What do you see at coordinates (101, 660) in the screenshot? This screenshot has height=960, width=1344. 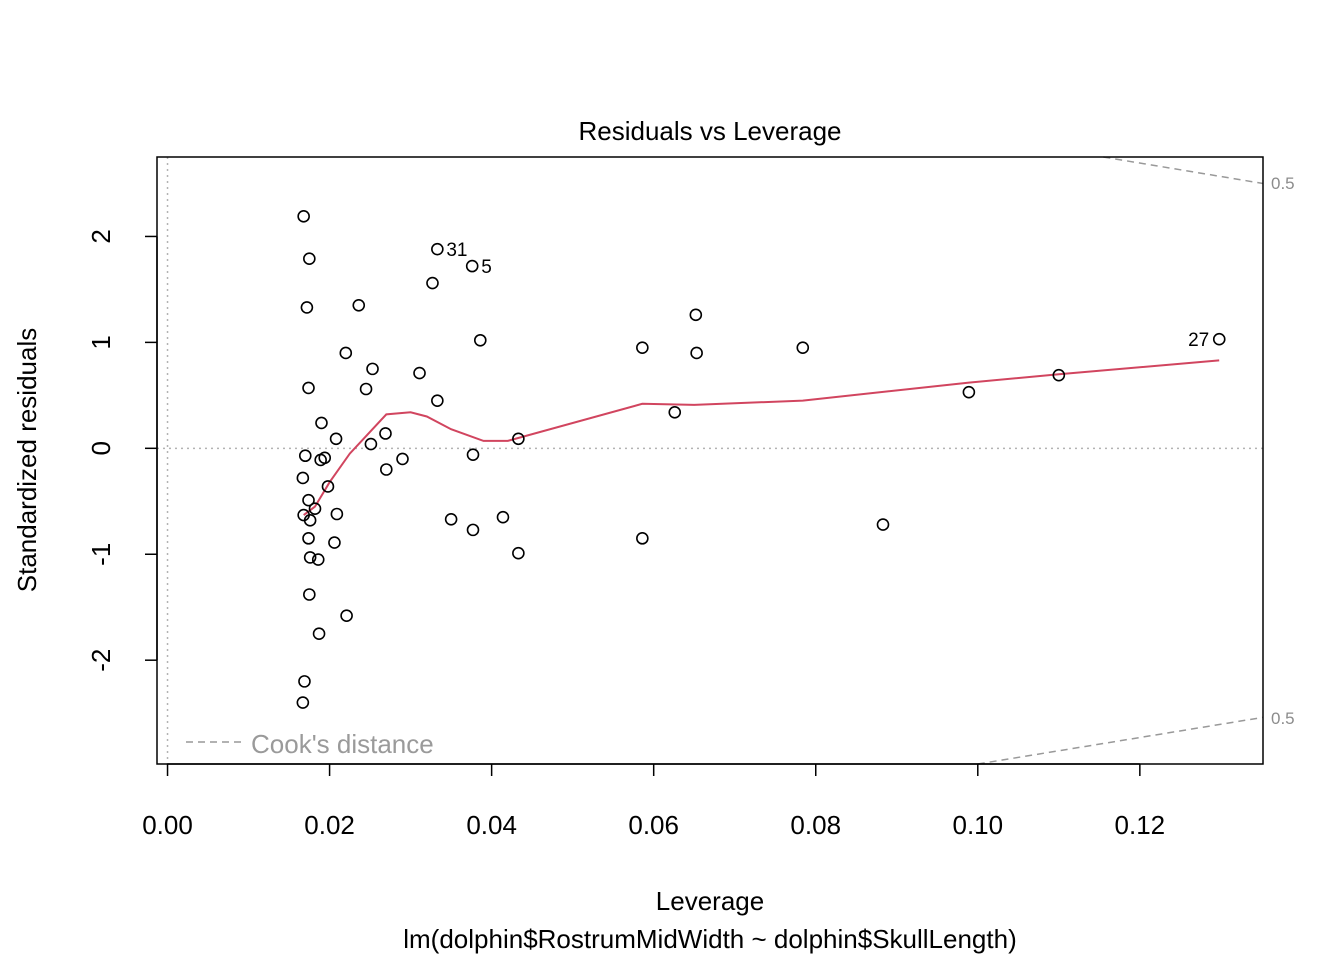 I see `y-tick-label: -2` at bounding box center [101, 660].